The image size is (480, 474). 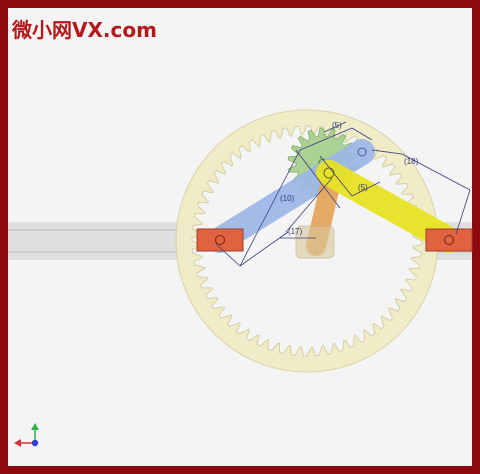 I want to click on dimension-label-5-top: (5), so click(x=337, y=125).